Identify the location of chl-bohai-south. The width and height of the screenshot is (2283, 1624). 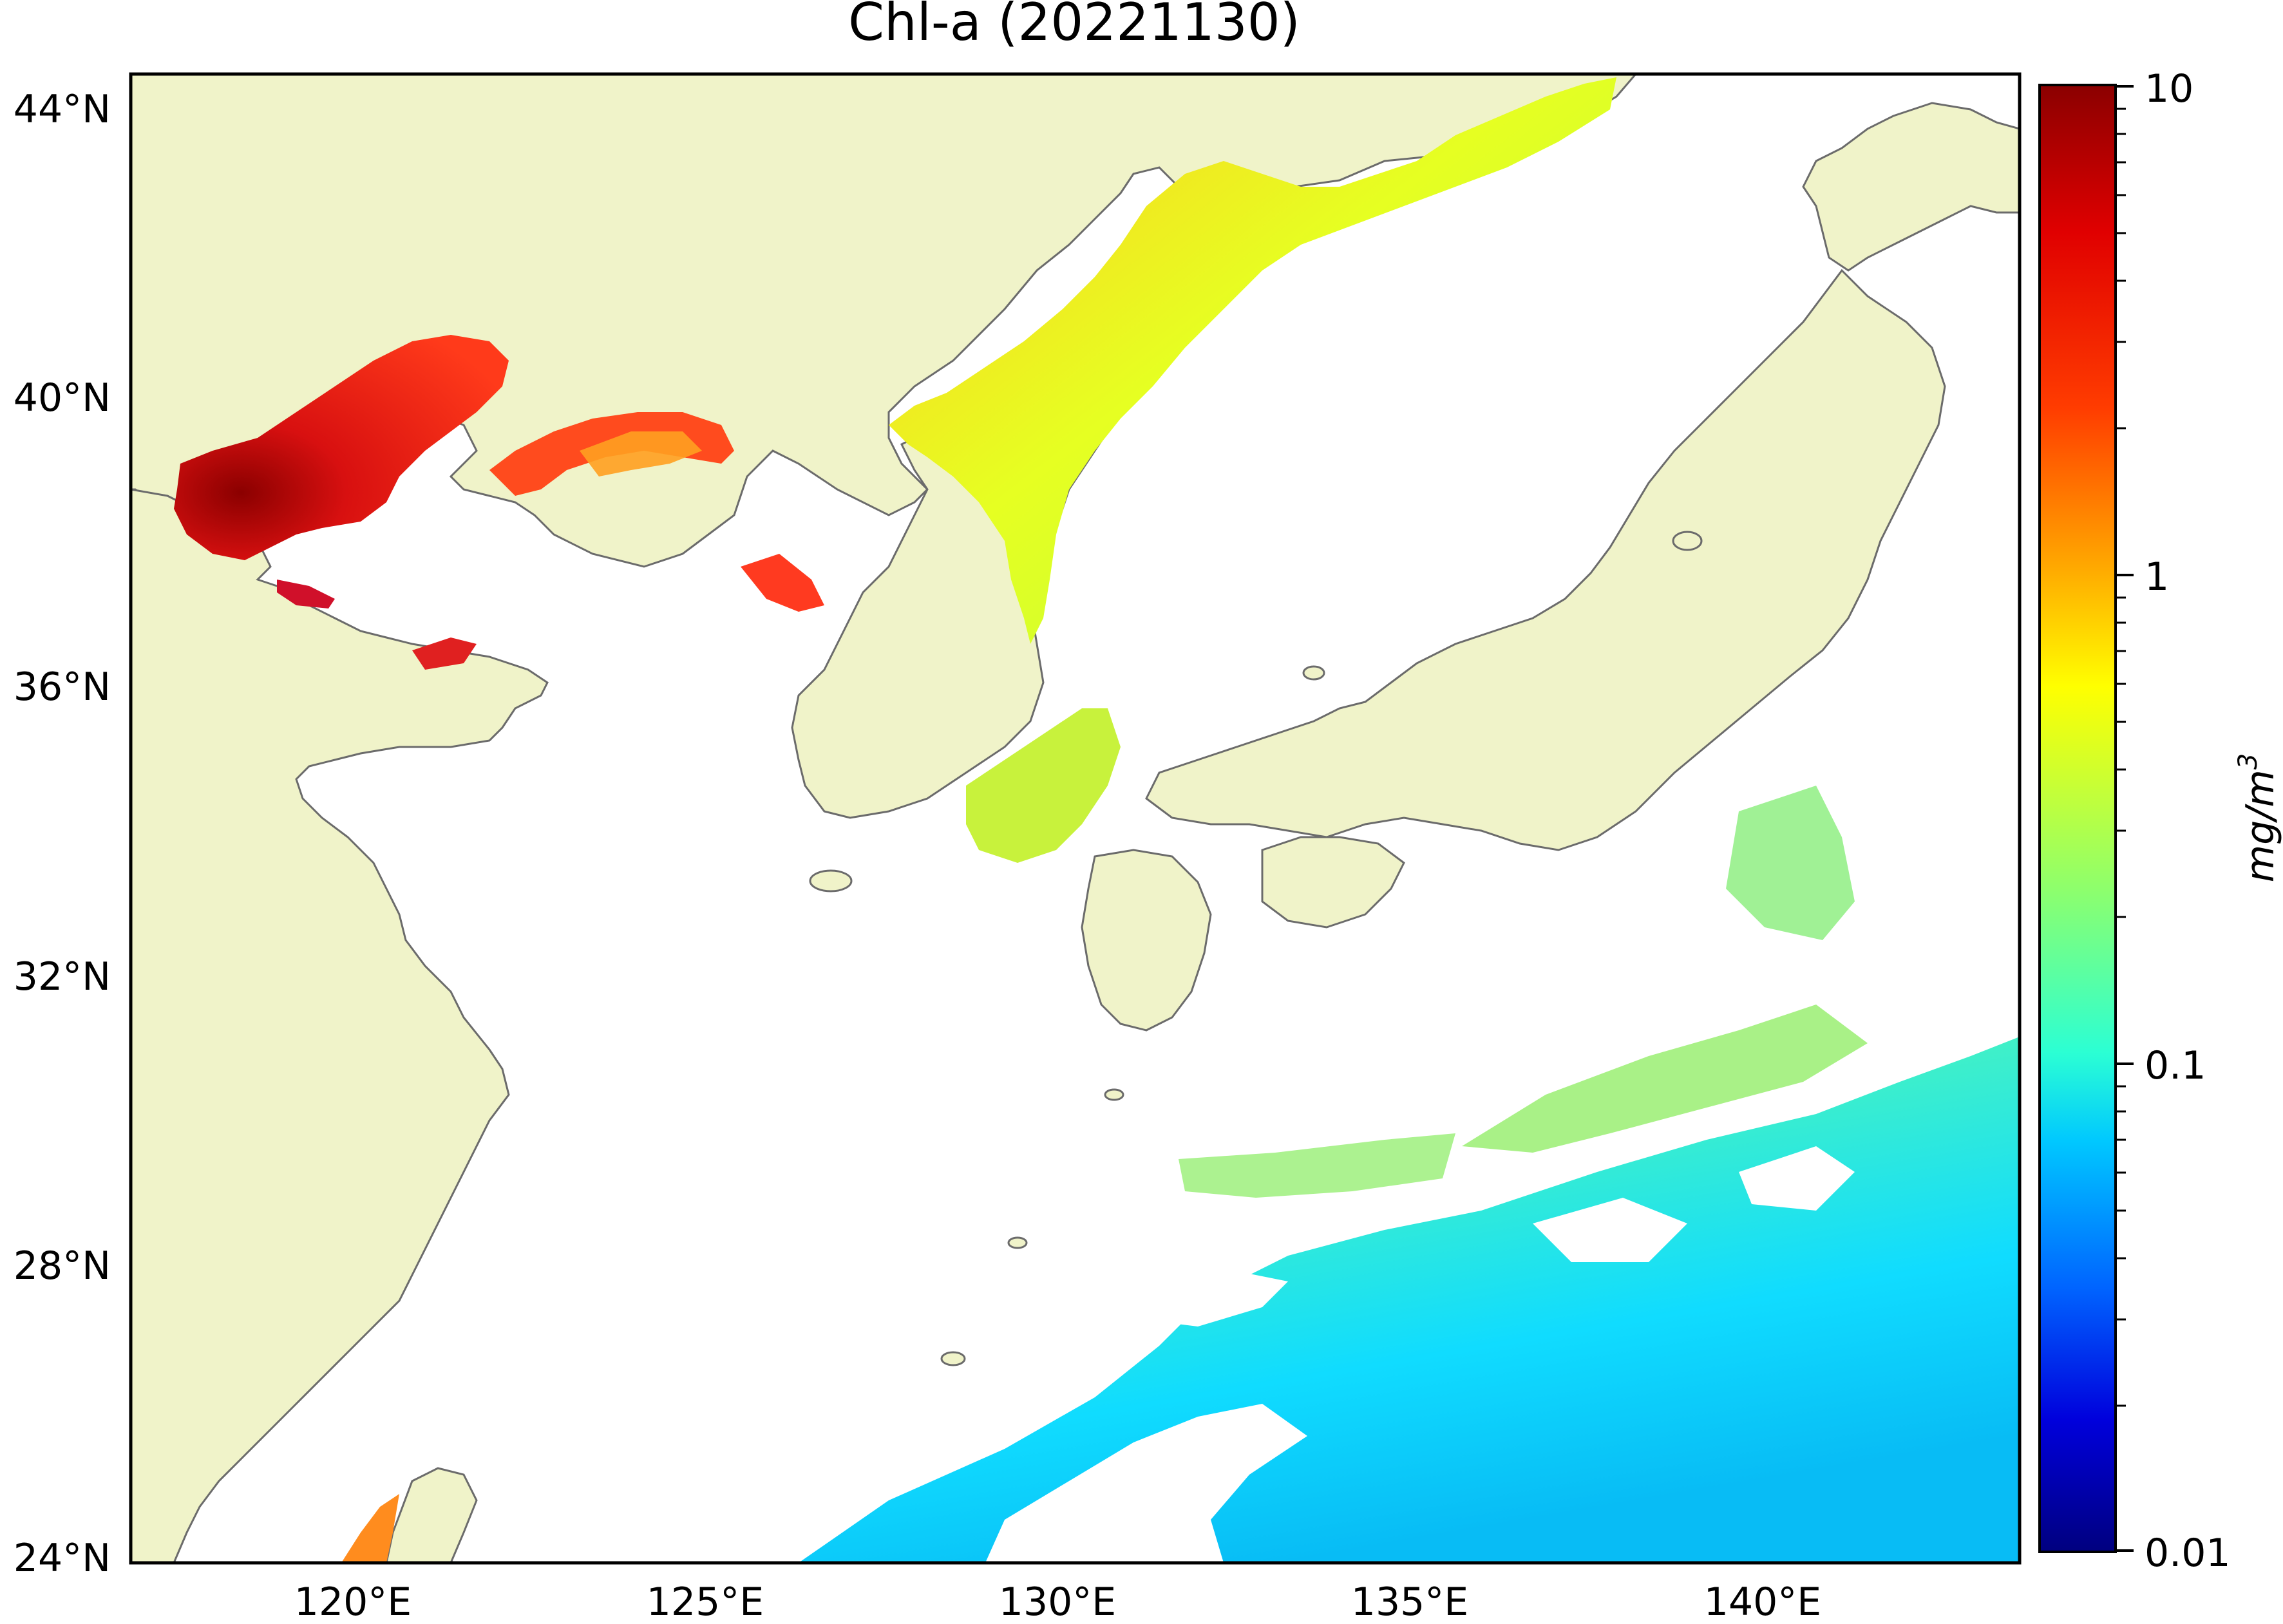
(306, 595).